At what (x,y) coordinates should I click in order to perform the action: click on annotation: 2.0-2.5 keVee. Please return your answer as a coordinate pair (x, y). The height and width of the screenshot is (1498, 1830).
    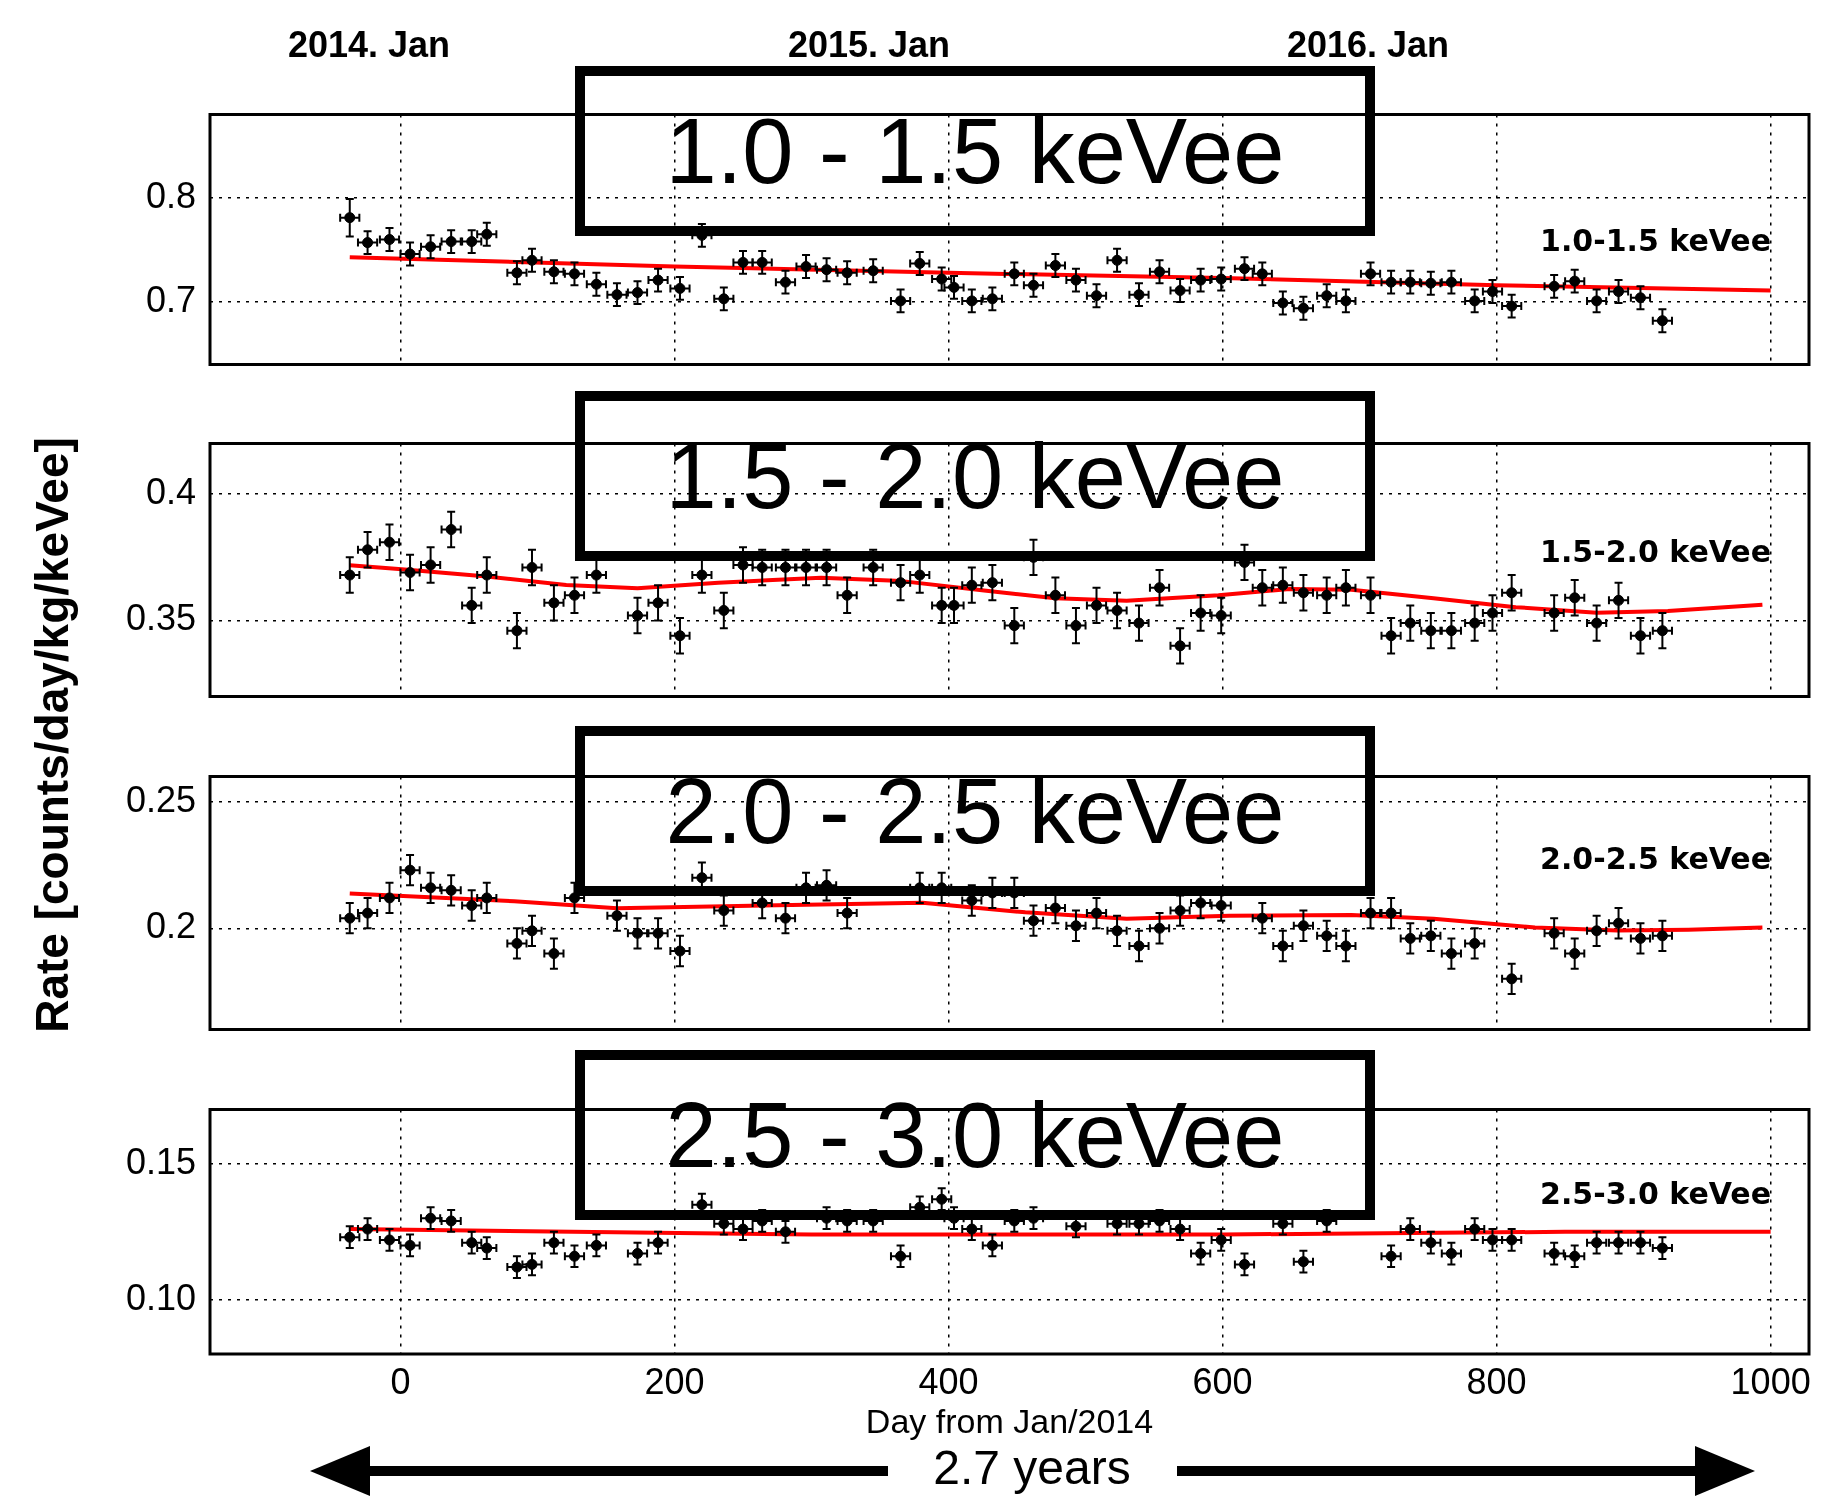
    Looking at the image, I should click on (1655, 859).